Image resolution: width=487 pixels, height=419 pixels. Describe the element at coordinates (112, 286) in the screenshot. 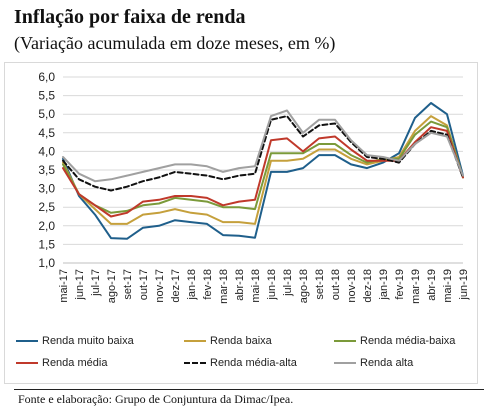

I see `x-tick-label: ago-17` at that location.